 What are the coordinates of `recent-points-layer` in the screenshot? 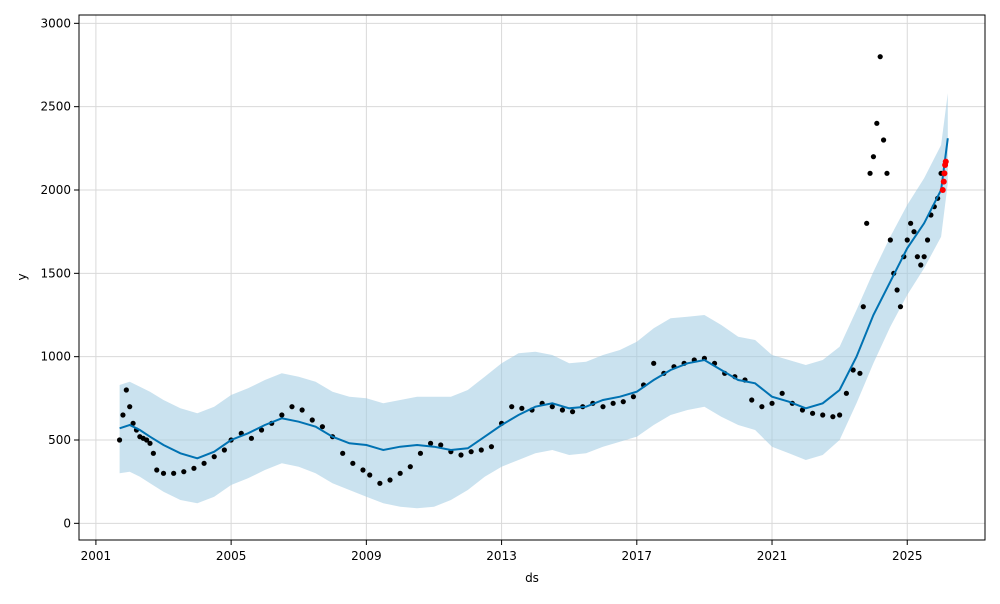 It's located at (944, 175).